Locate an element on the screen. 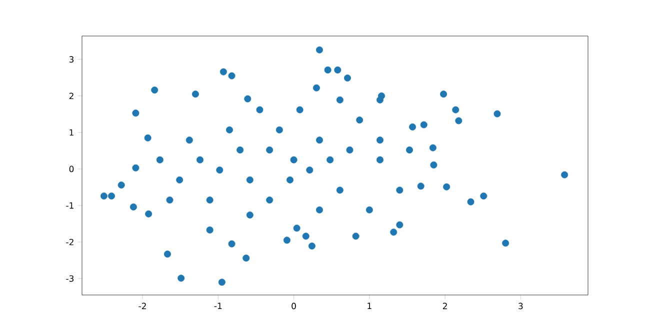 The width and height of the screenshot is (654, 331). y-tick-label: 0 is located at coordinates (71, 169).